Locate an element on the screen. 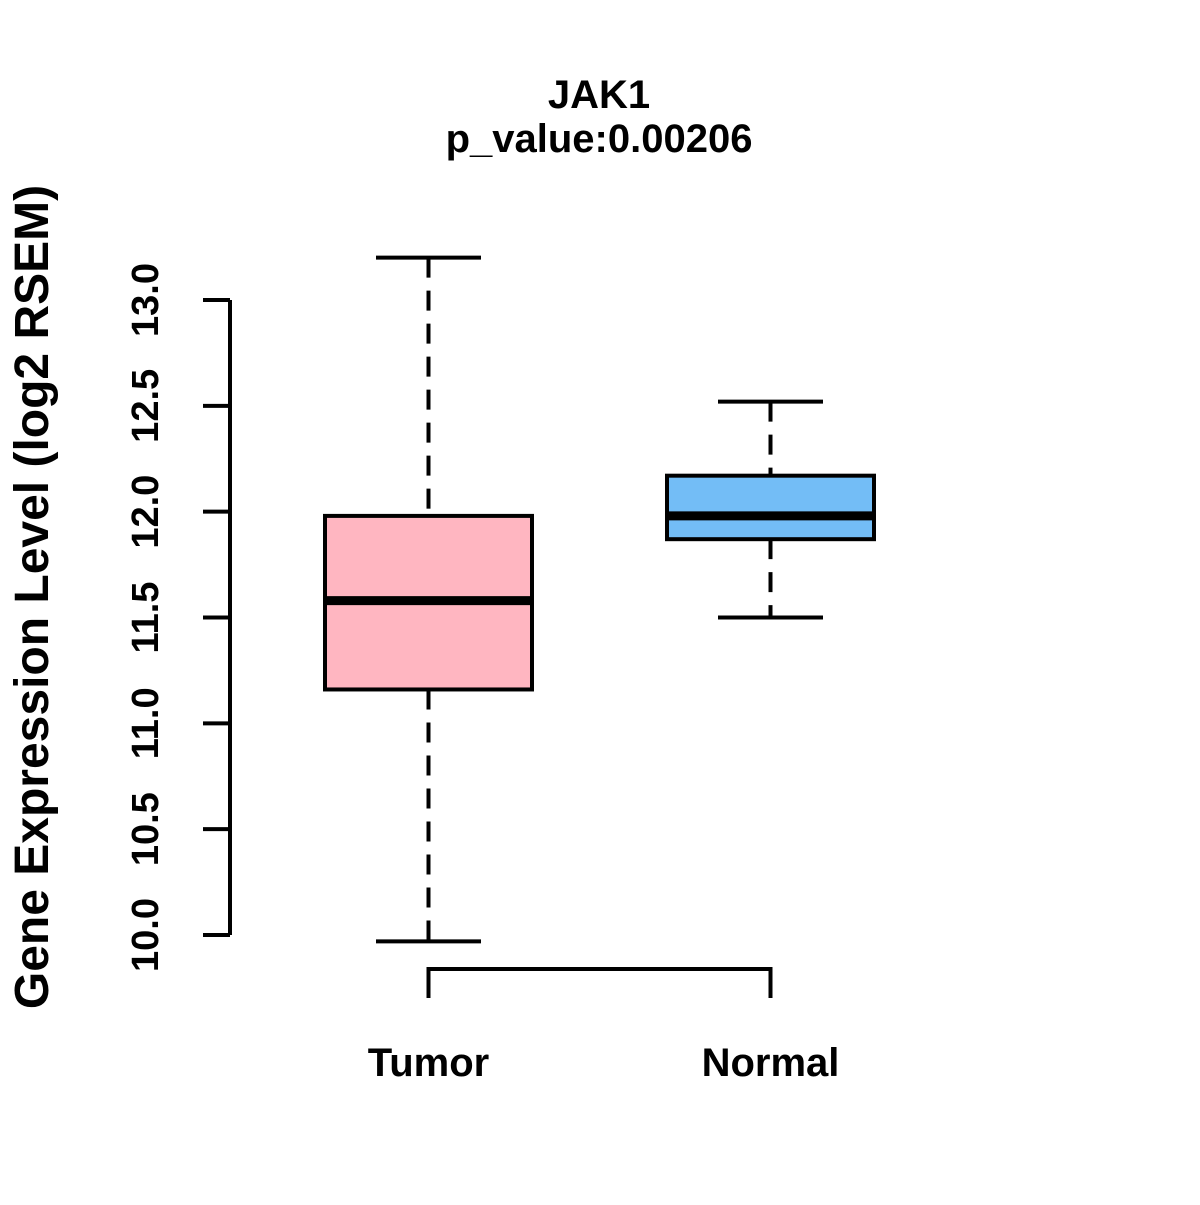 The image size is (1200, 1205). category-label-normal: Normal is located at coordinates (771, 1063).